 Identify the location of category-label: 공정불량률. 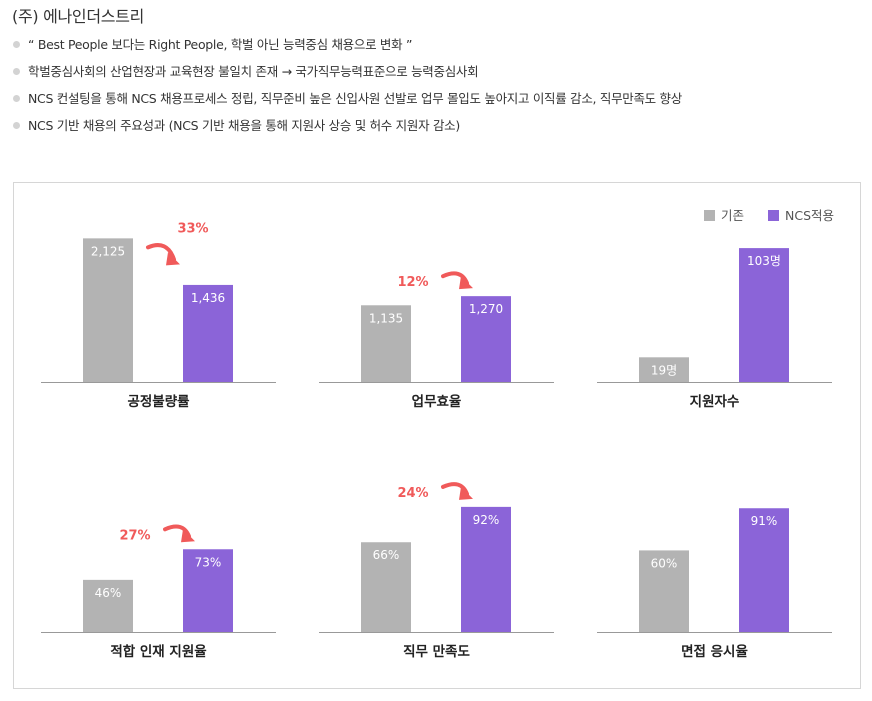
(158, 401).